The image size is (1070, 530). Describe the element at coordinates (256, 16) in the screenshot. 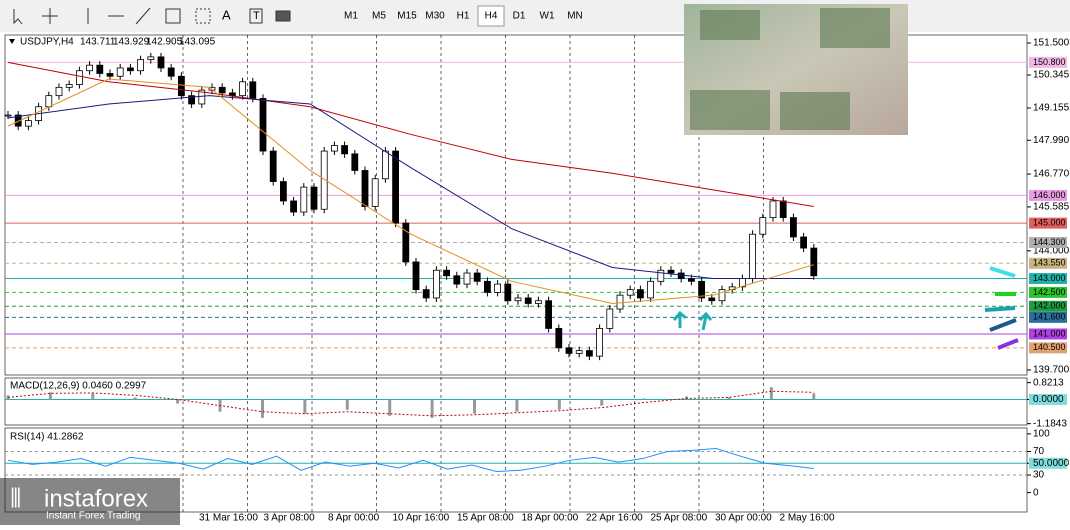

I see `label-tool: T` at that location.